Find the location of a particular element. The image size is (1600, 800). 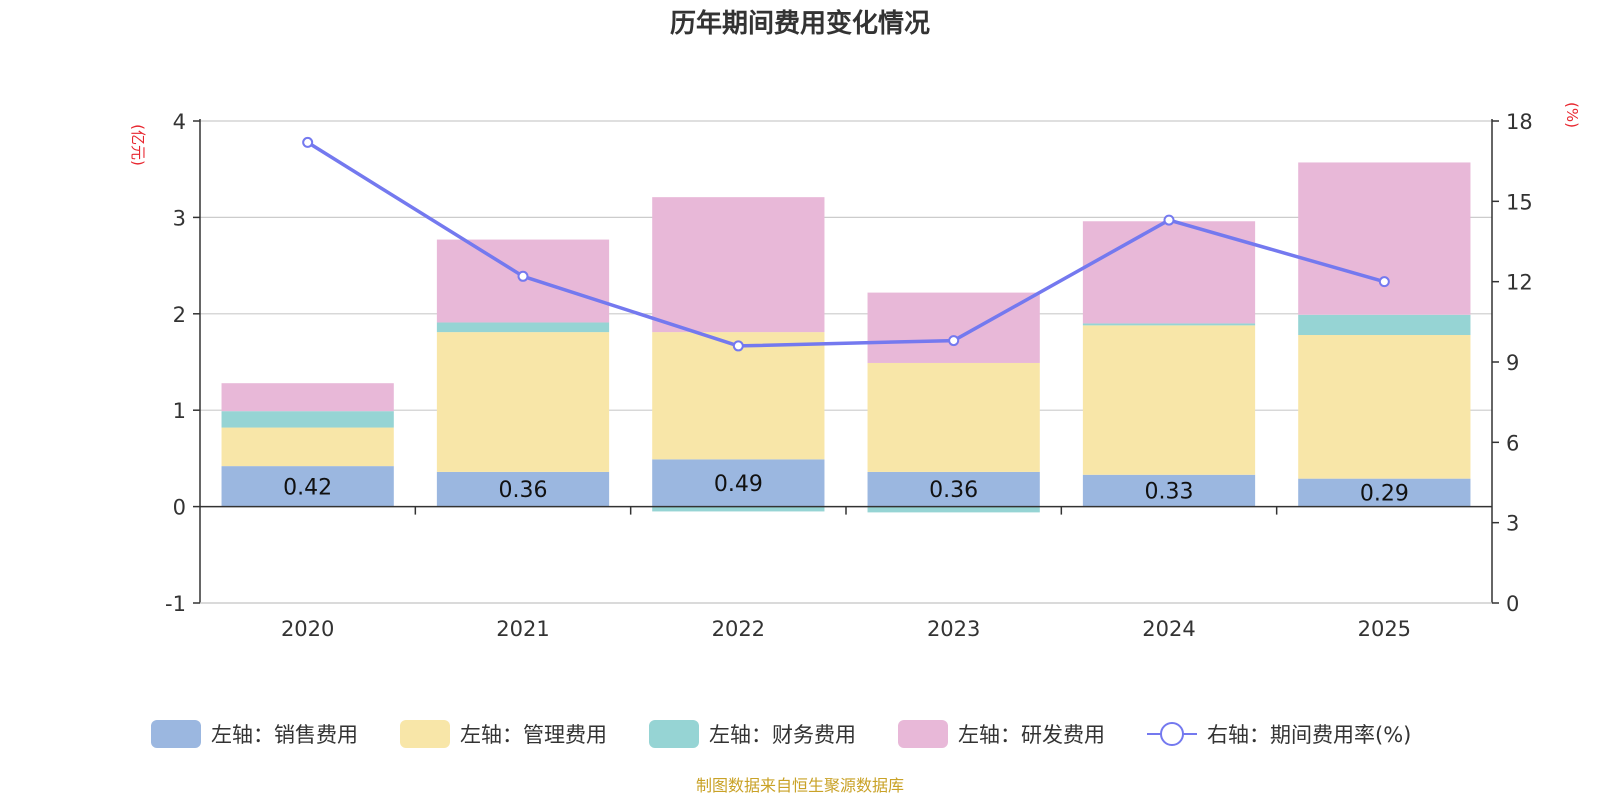

bar-data-label: 0.42 is located at coordinates (307, 487).